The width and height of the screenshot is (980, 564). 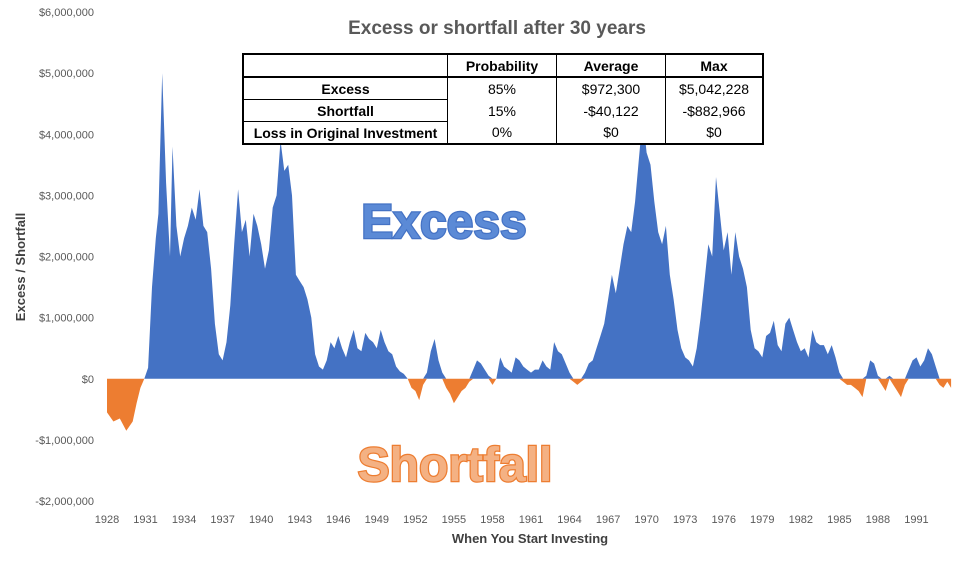 I want to click on x-tick-label: 1931, so click(x=145, y=520).